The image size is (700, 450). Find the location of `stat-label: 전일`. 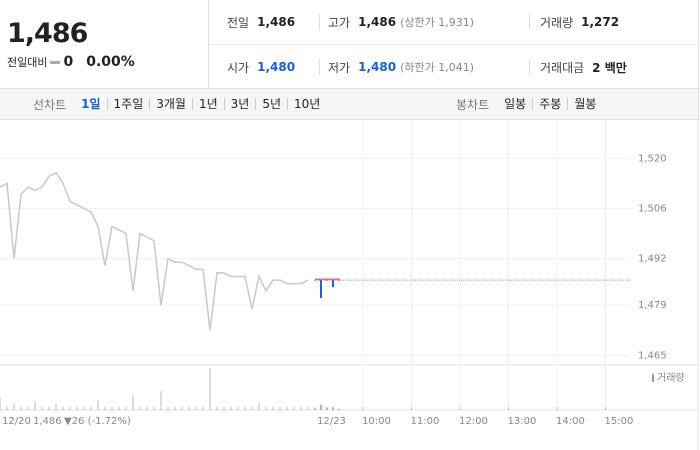

stat-label: 전일 is located at coordinates (238, 22).